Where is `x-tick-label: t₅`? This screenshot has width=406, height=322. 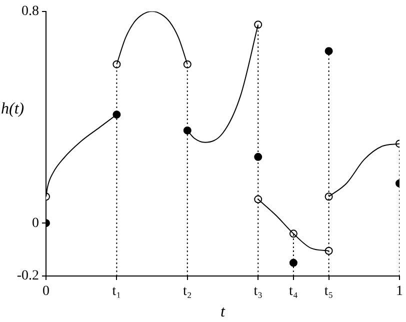
x-tick-label: t₅ is located at coordinates (329, 292).